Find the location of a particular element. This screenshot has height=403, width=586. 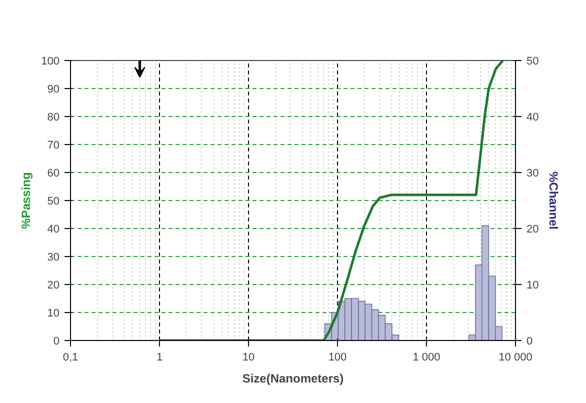

x-tick-label: 10 is located at coordinates (248, 358).